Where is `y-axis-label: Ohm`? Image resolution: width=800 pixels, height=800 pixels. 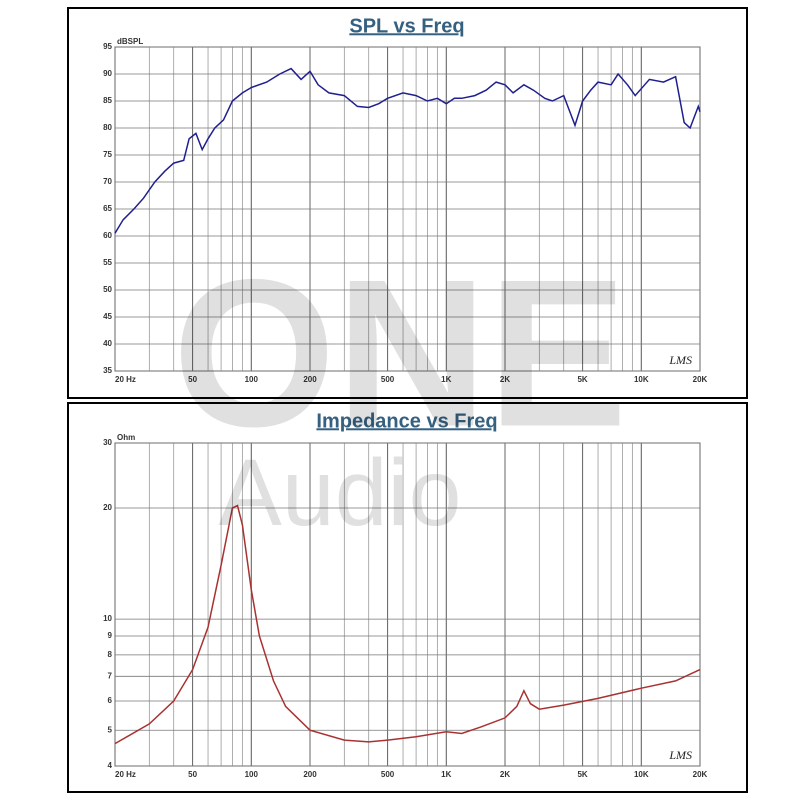
y-axis-label: Ohm is located at coordinates (126, 437).